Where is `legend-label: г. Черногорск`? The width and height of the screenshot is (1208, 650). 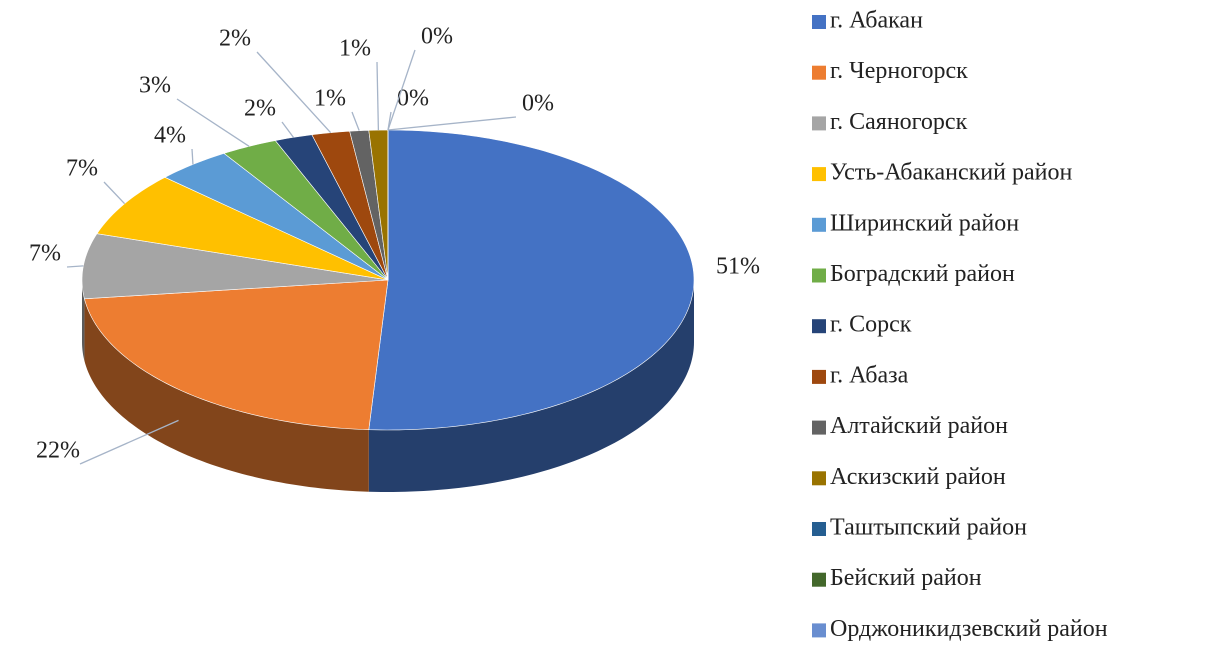 legend-label: г. Черногорск is located at coordinates (899, 71).